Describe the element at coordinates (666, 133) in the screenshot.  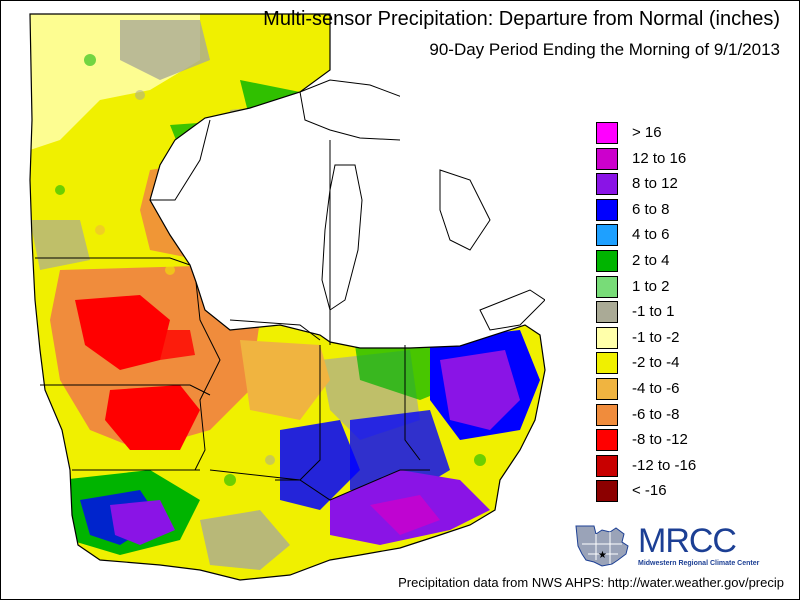
I see `legend-item: > 16` at that location.